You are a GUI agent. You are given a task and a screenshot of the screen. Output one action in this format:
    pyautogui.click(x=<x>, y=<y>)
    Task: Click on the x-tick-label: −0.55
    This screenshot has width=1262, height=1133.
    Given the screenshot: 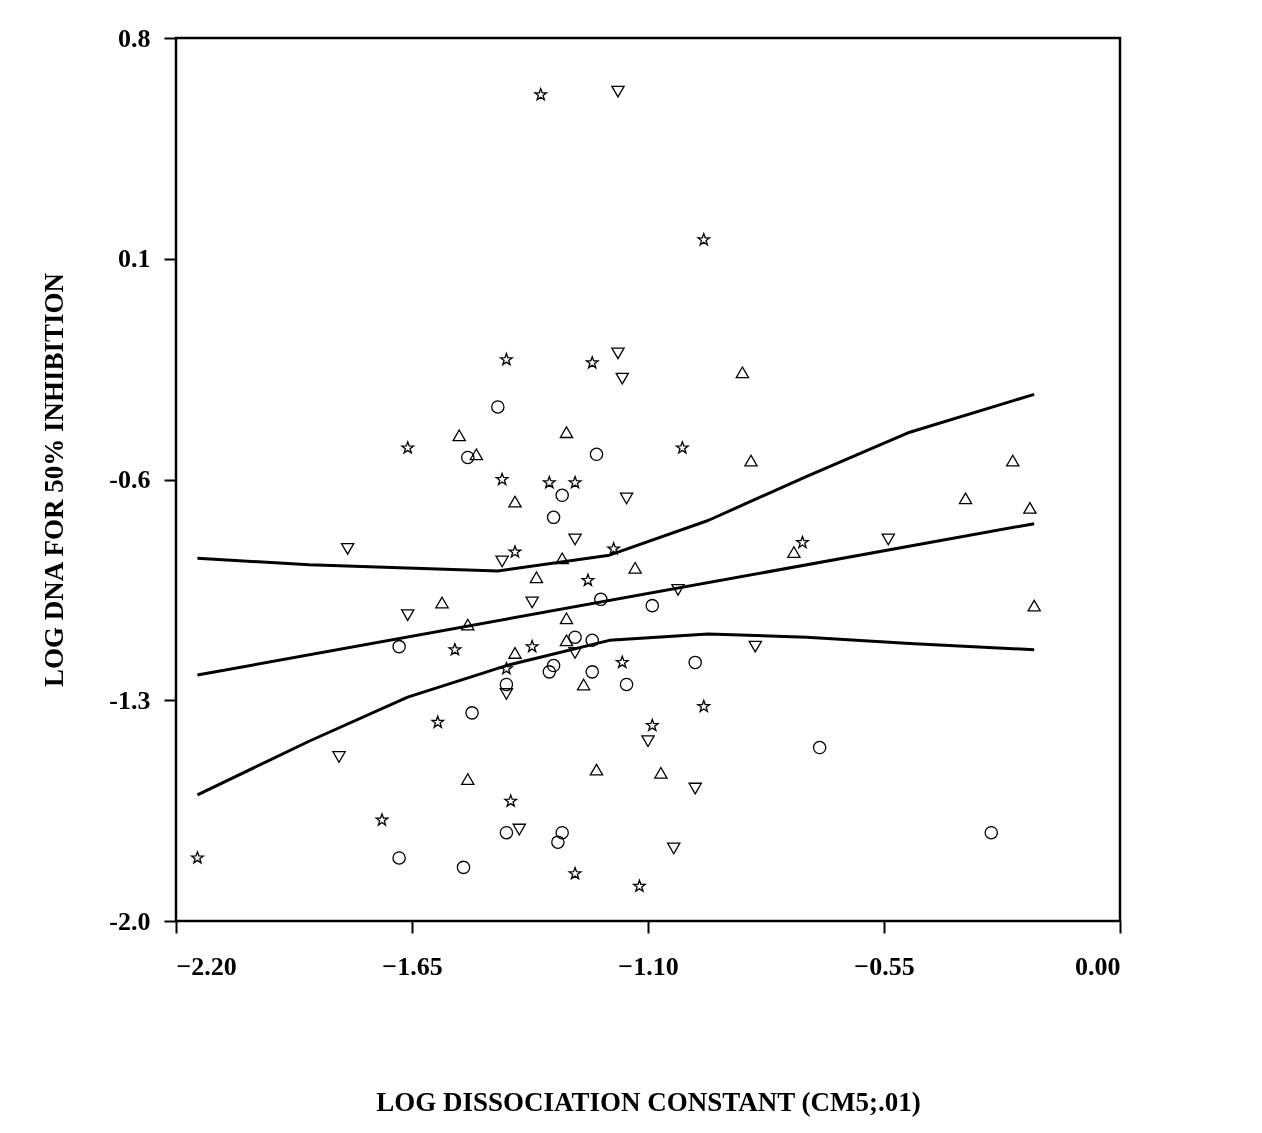 What is the action you would take?
    pyautogui.click(x=884, y=966)
    